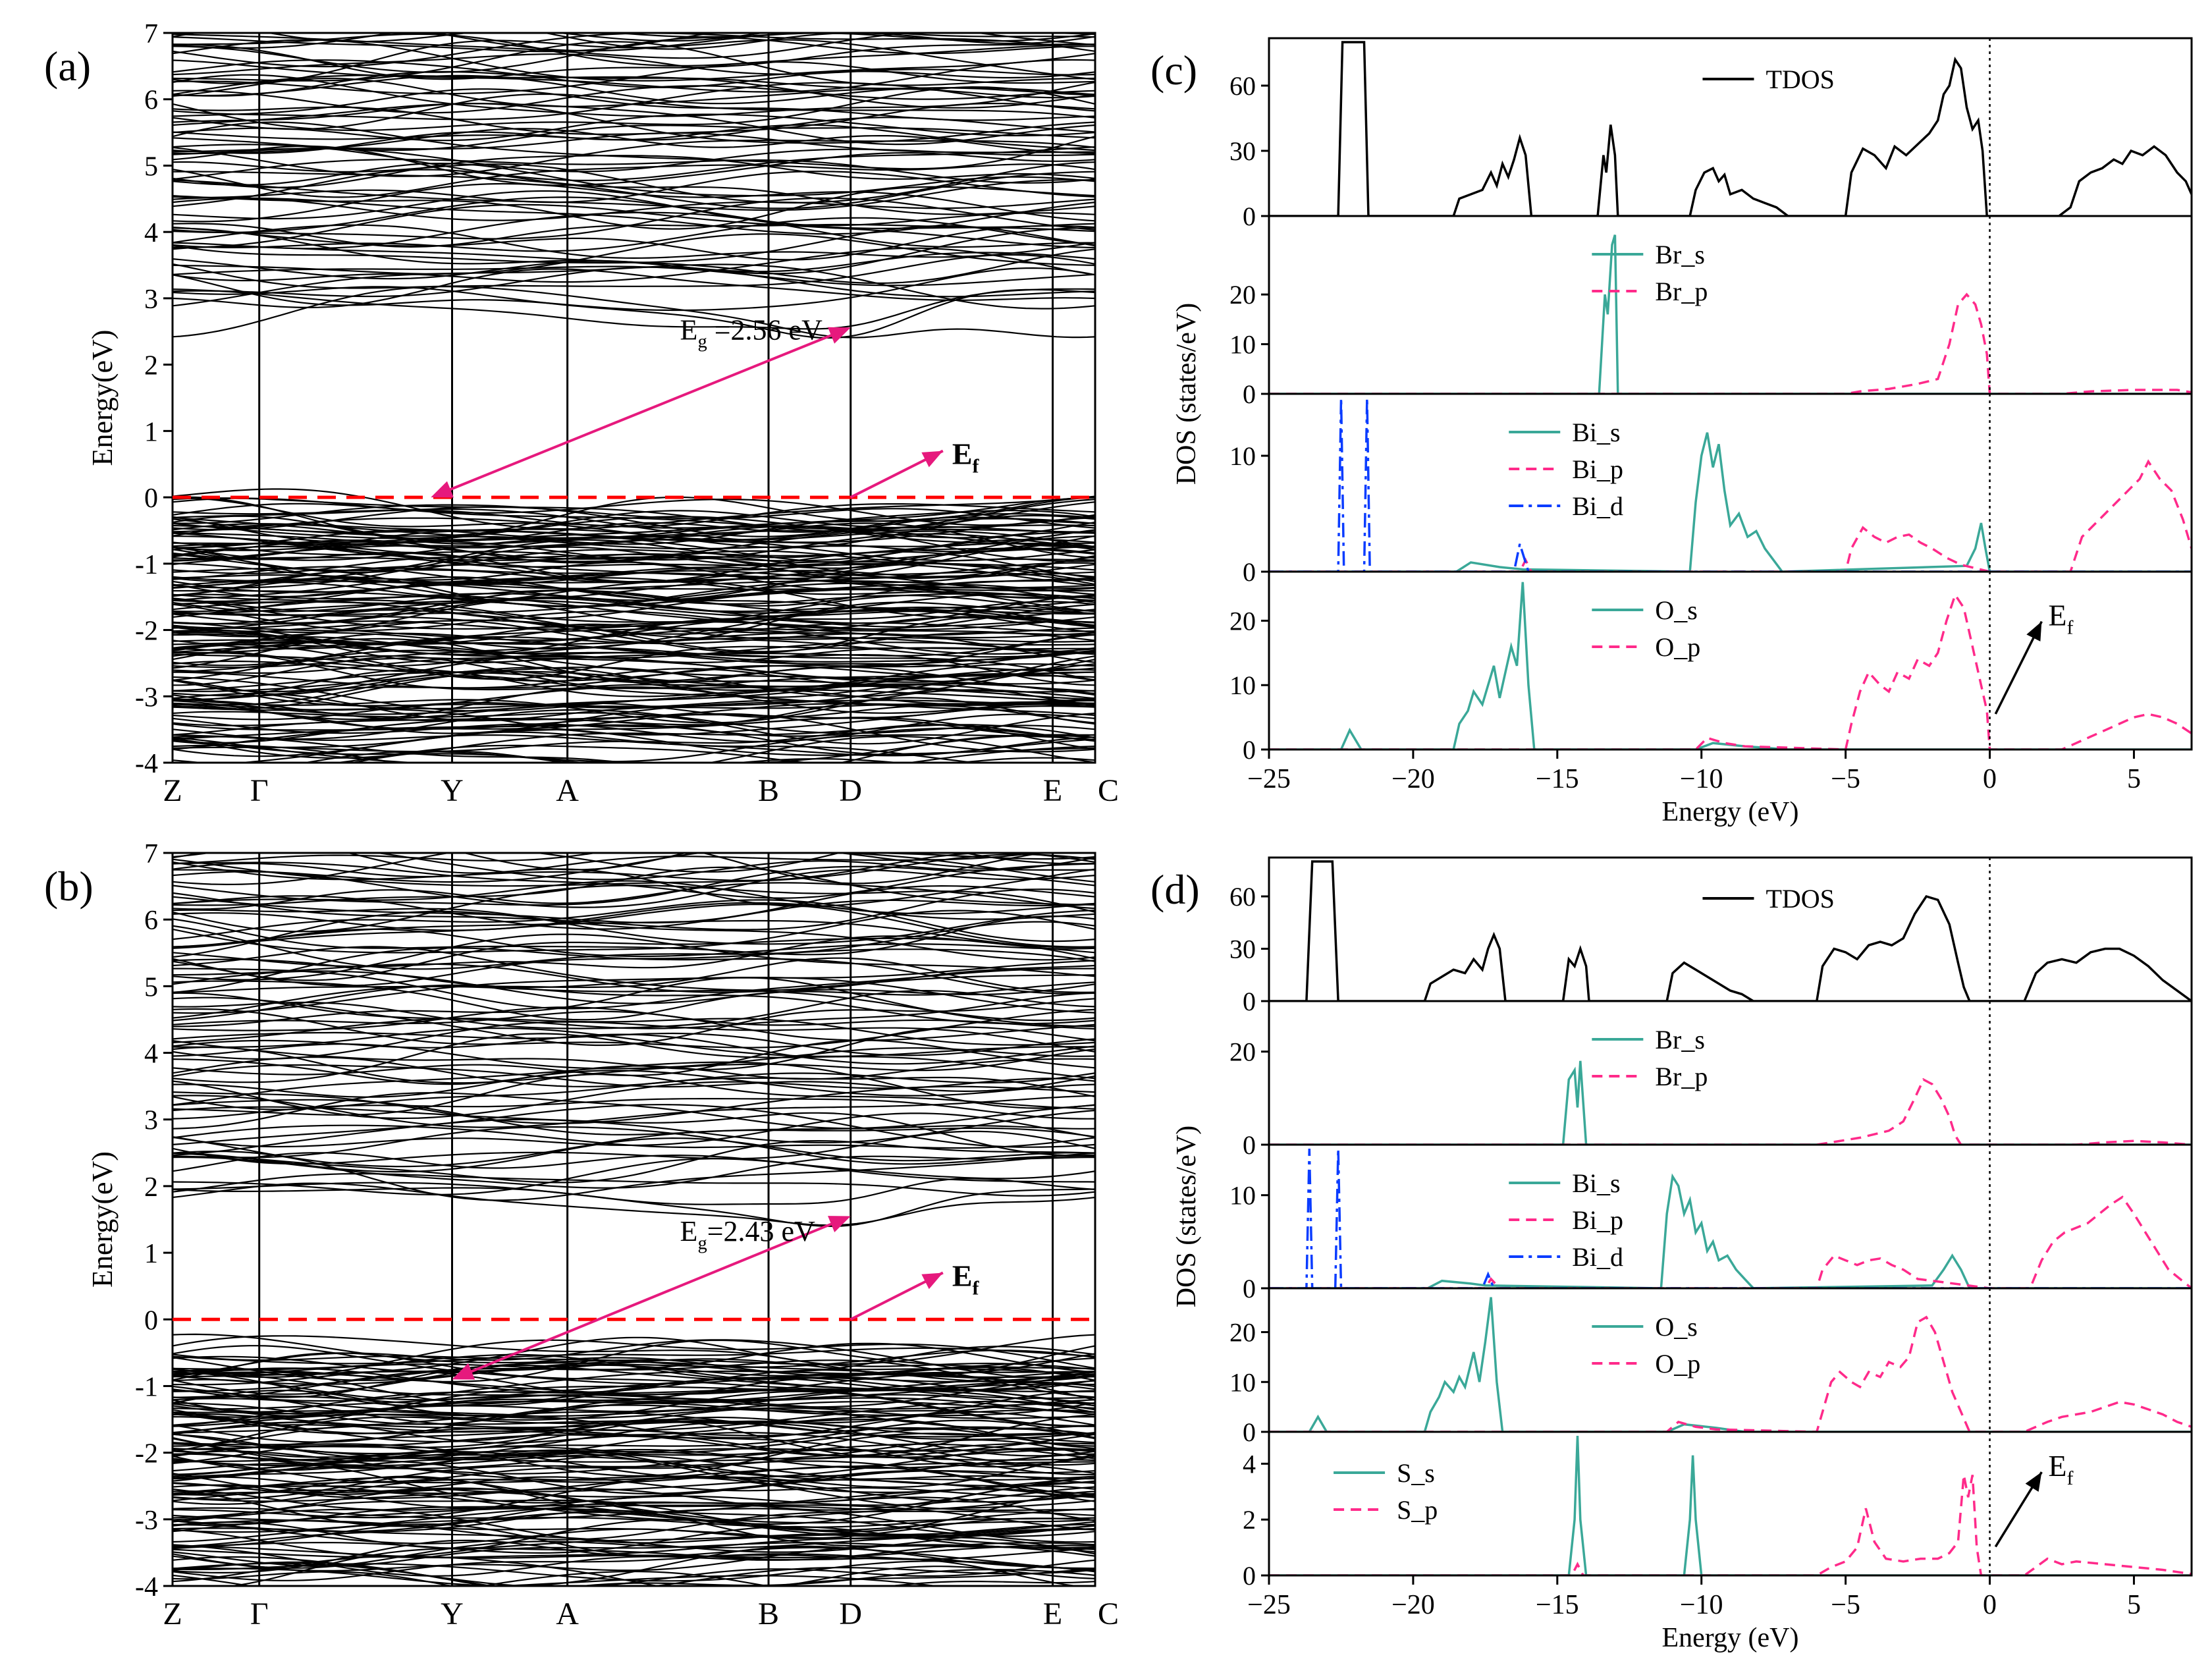 This screenshot has height=1665, width=2212. Describe the element at coordinates (1413, 779) in the screenshot. I see `x-tick-label: −20` at that location.